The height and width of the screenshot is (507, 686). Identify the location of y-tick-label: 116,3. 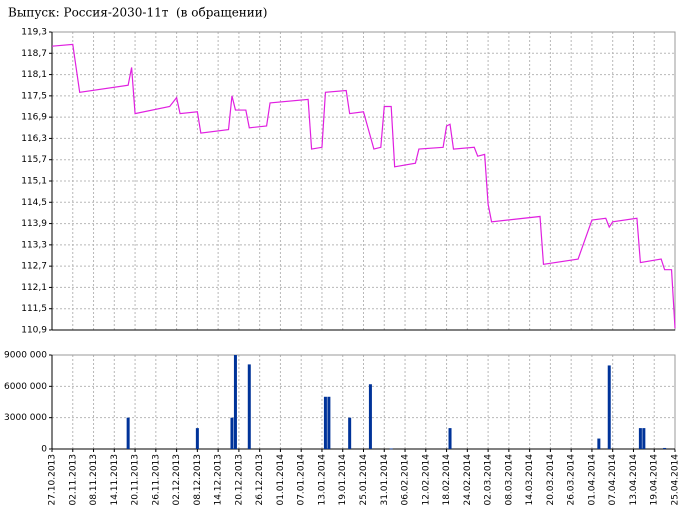
(34, 139).